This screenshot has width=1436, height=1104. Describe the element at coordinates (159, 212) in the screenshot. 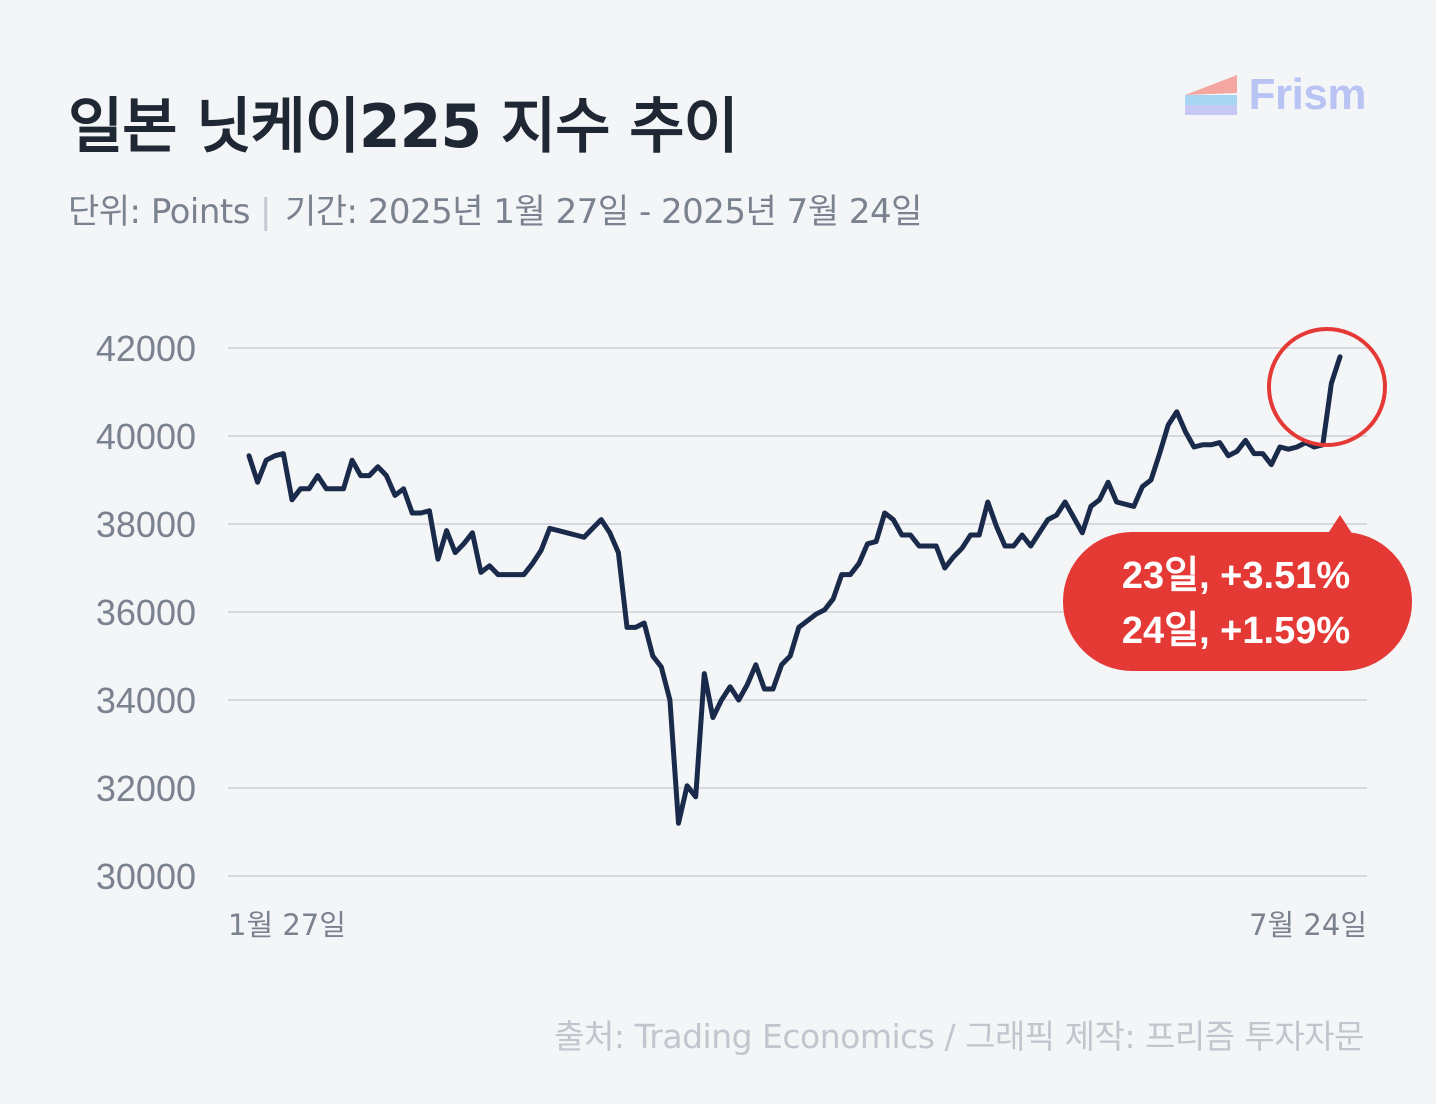

I see `unit-label: 단위: Points` at that location.